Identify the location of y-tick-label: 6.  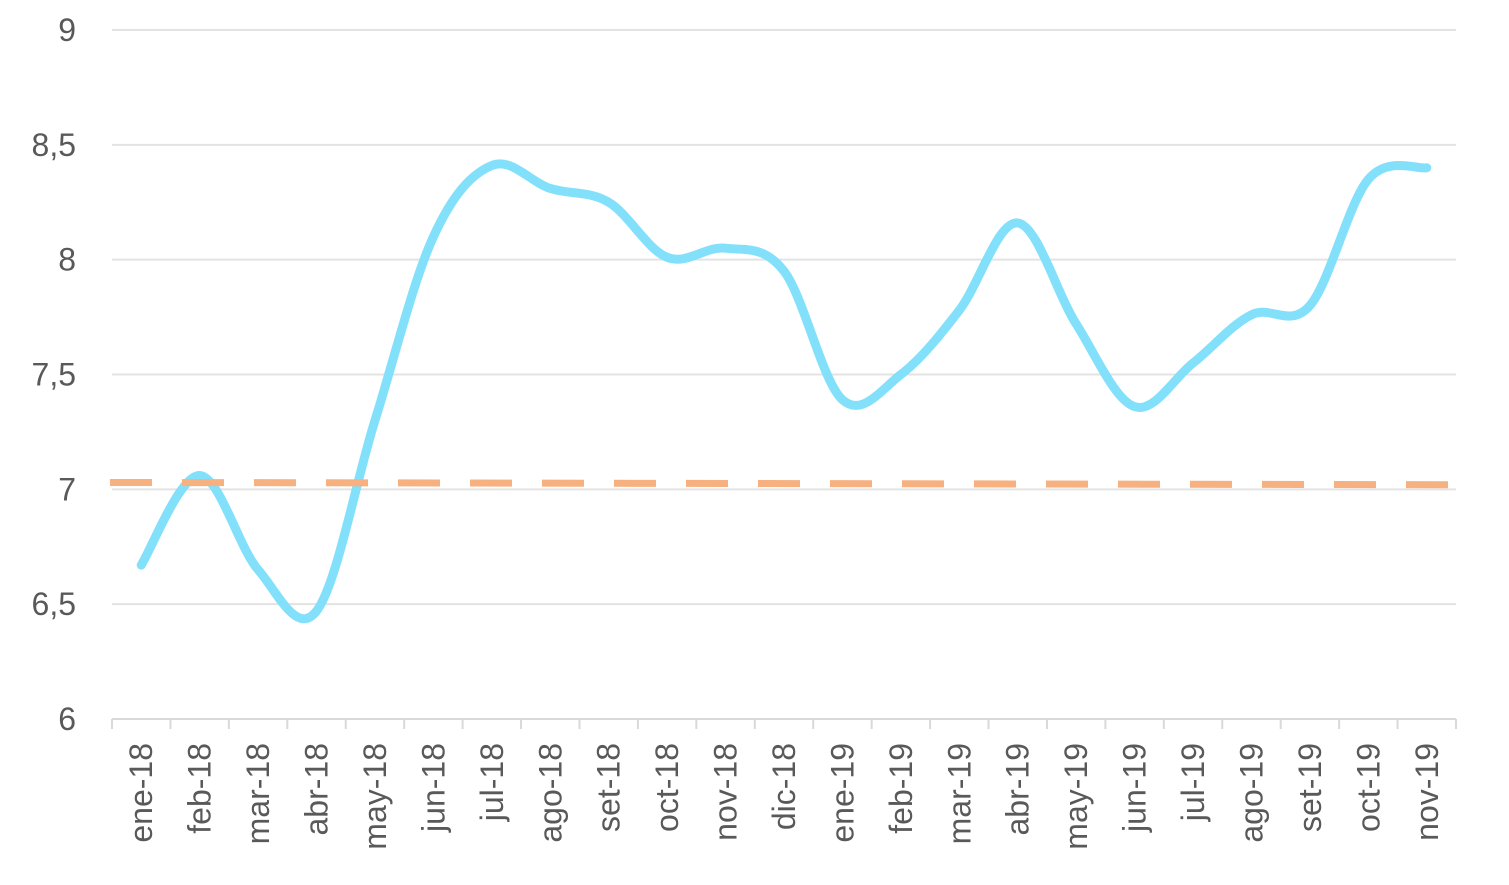
(67, 719).